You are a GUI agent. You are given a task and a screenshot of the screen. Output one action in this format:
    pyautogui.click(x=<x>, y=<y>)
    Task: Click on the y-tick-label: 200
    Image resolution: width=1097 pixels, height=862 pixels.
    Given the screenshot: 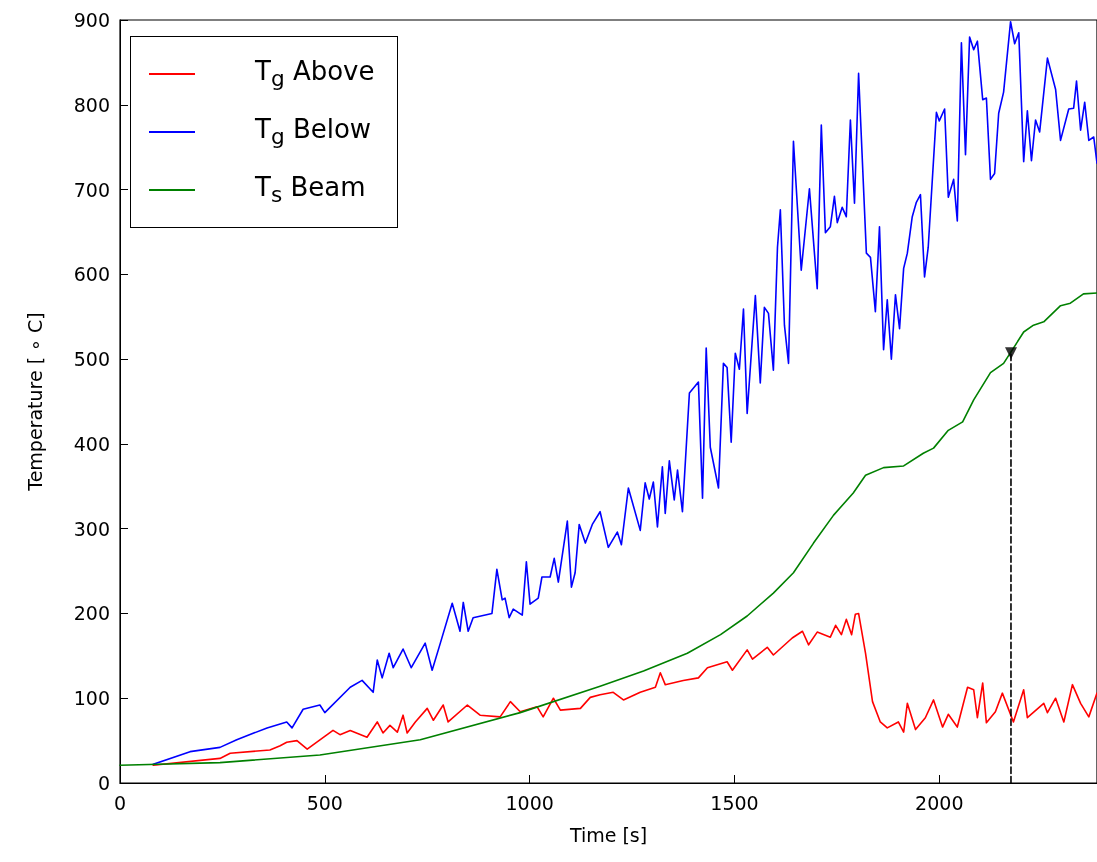 What is the action you would take?
    pyautogui.click(x=91, y=613)
    